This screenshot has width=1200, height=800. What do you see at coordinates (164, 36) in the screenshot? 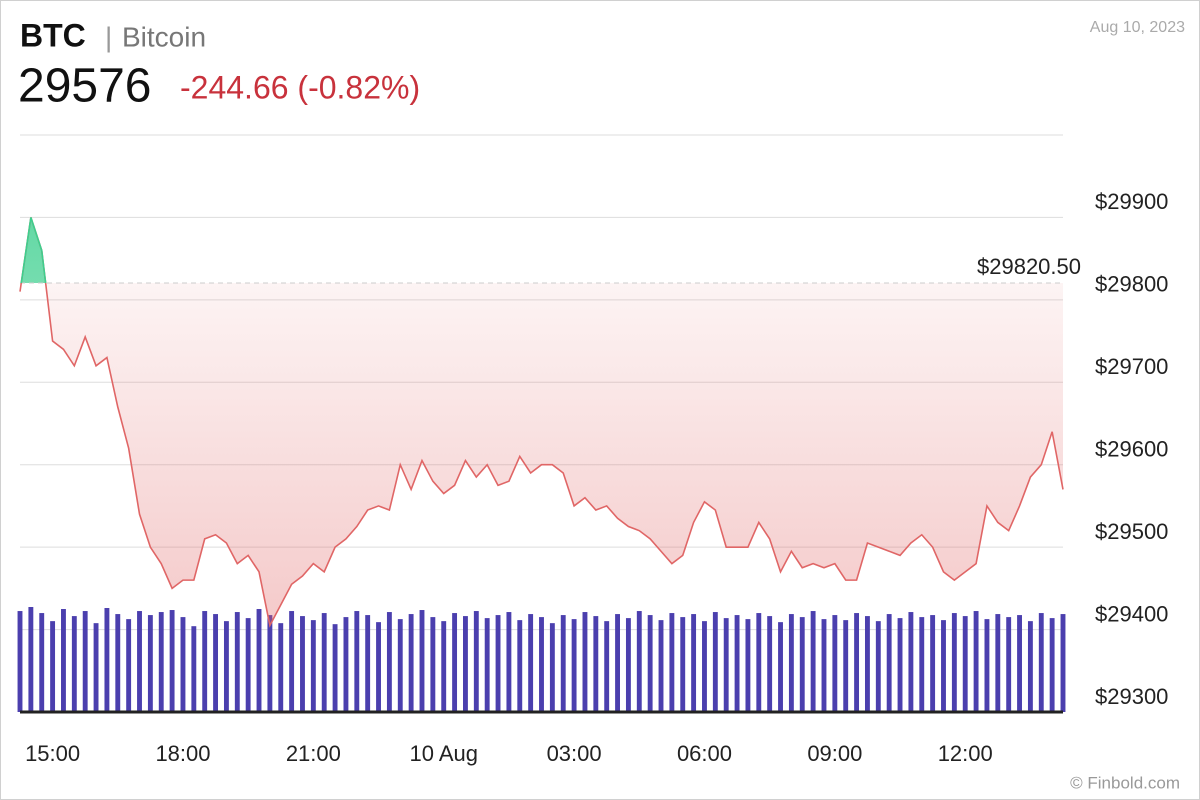
I see `asset-name: Bitcoin` at bounding box center [164, 36].